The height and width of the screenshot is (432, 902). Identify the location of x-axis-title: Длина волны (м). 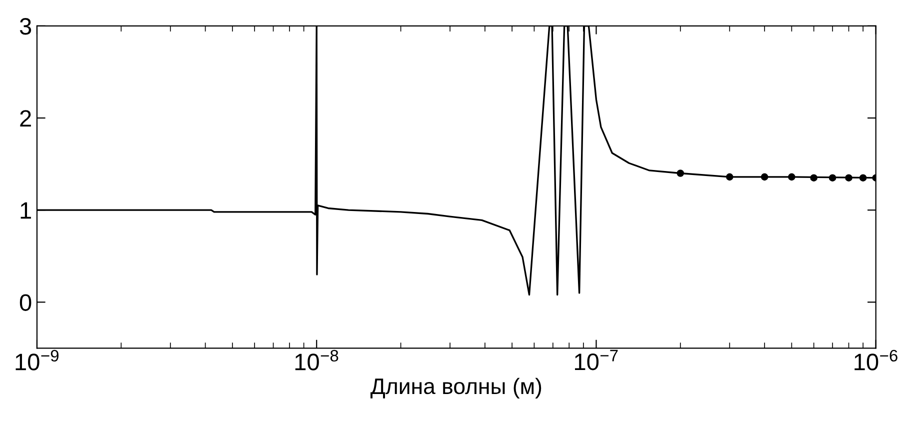
(456, 388).